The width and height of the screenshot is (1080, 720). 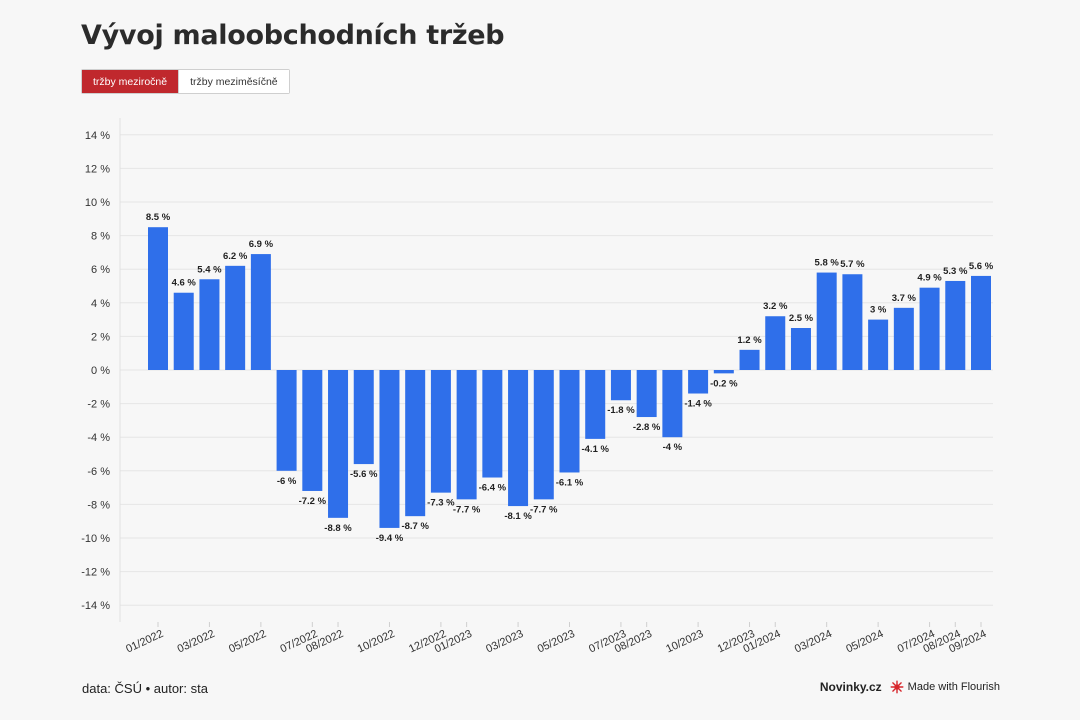 I want to click on x-tick-label: 10/2022, so click(x=376, y=642).